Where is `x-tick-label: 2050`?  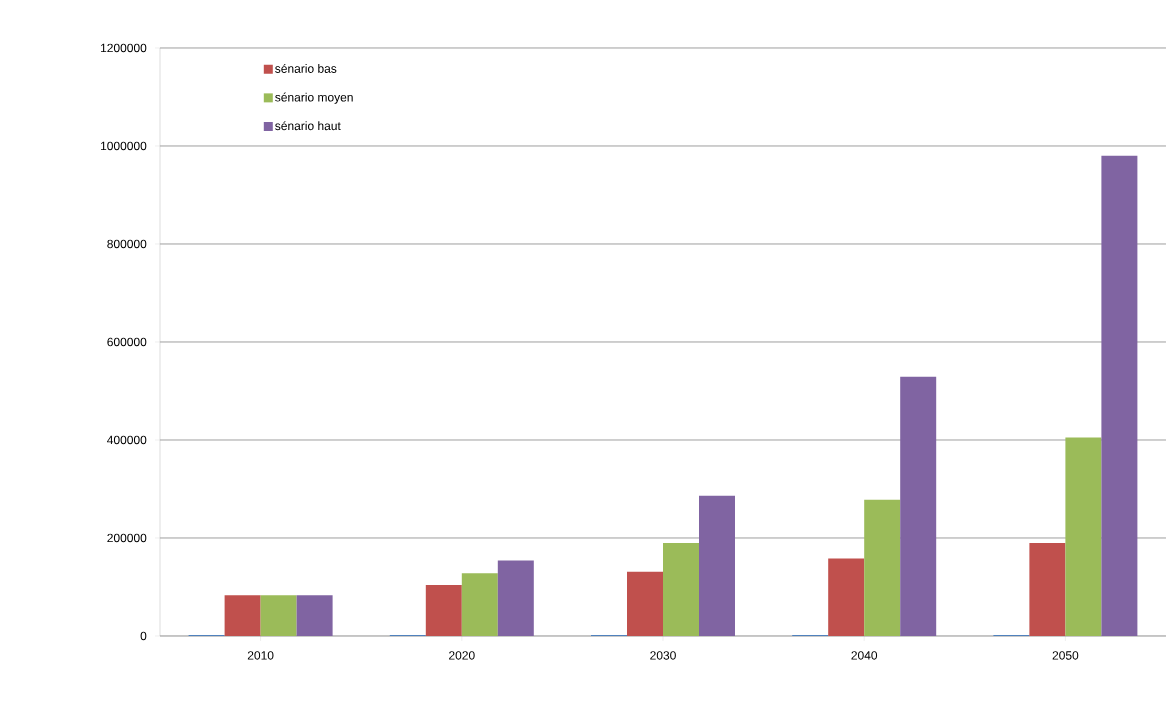
x-tick-label: 2050 is located at coordinates (1065, 655).